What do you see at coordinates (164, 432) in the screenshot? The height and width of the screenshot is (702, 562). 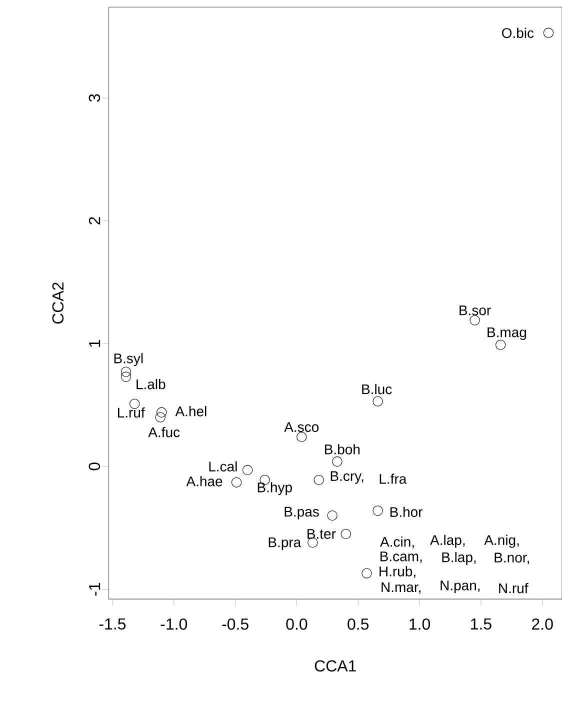 I see `annotation: A.fuc` at bounding box center [164, 432].